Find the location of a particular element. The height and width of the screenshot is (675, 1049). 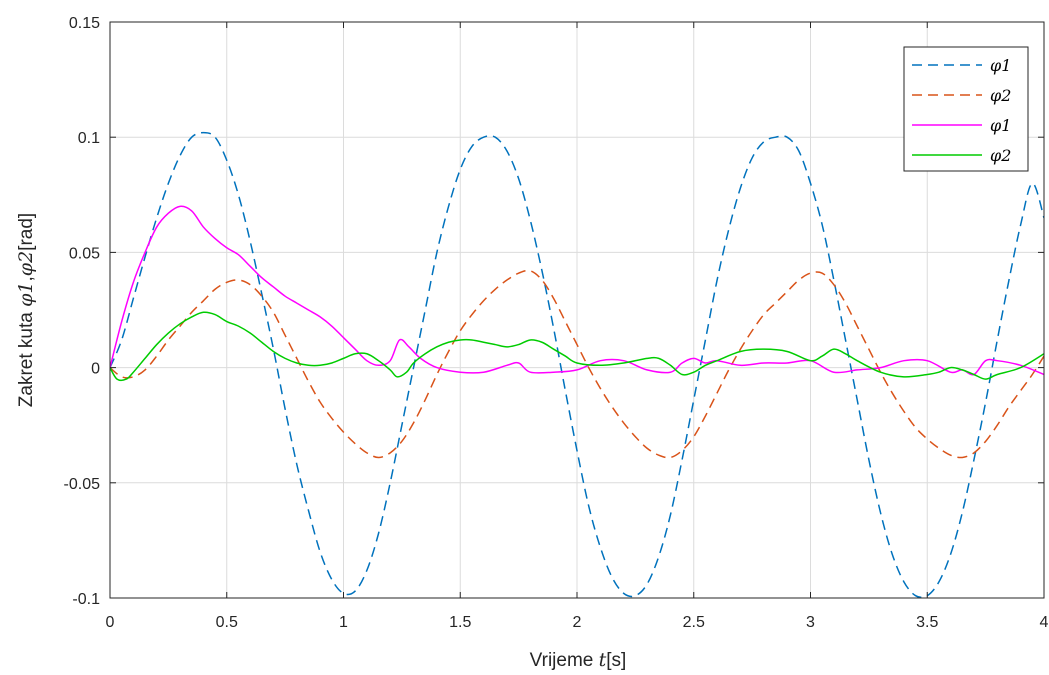

x-axis-label-unit: [s] is located at coordinates (616, 660).